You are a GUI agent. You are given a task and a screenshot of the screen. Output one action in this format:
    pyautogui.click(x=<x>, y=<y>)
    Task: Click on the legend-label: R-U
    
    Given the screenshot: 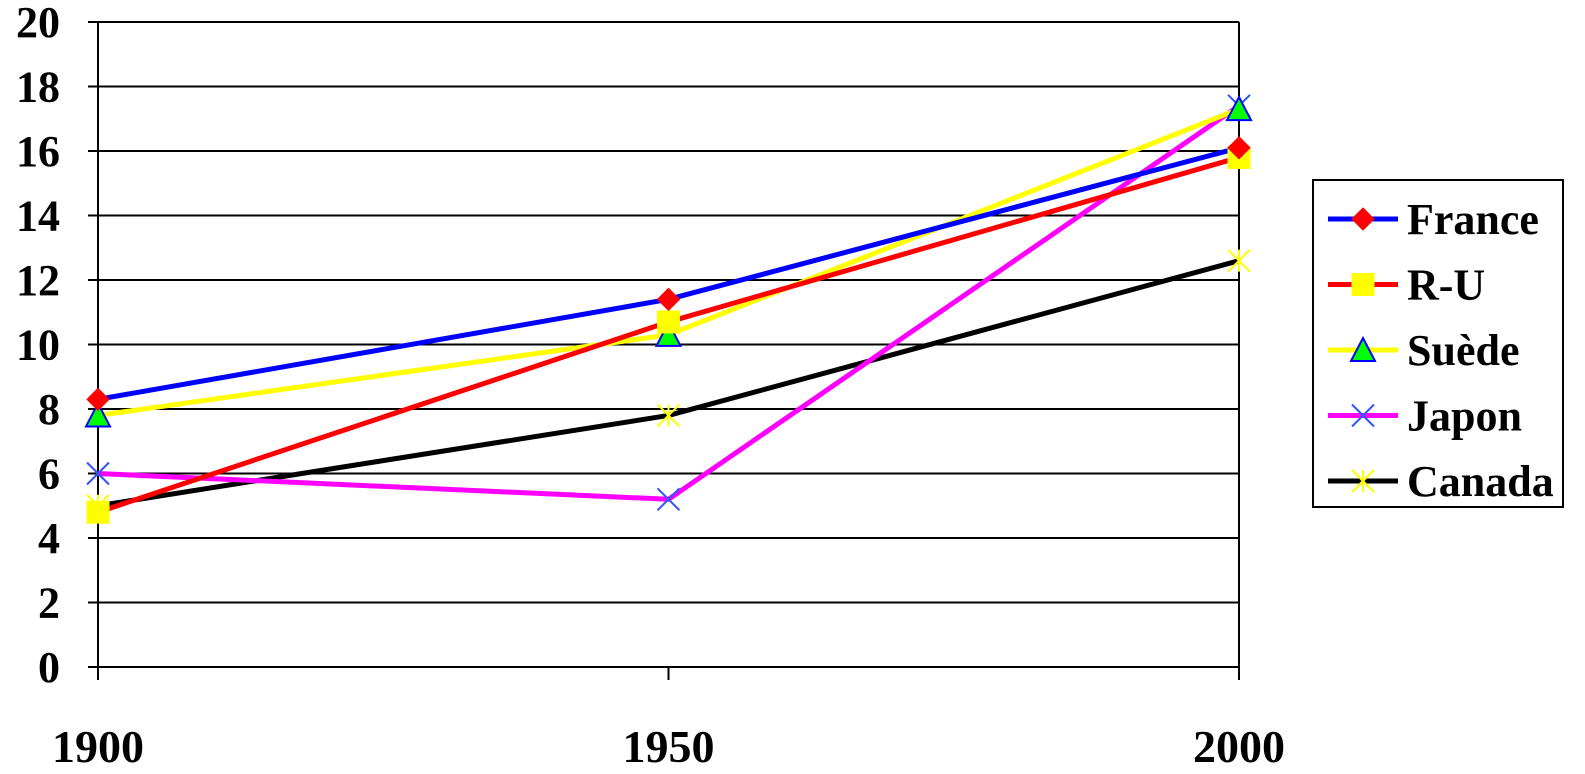 What is the action you would take?
    pyautogui.click(x=1446, y=285)
    